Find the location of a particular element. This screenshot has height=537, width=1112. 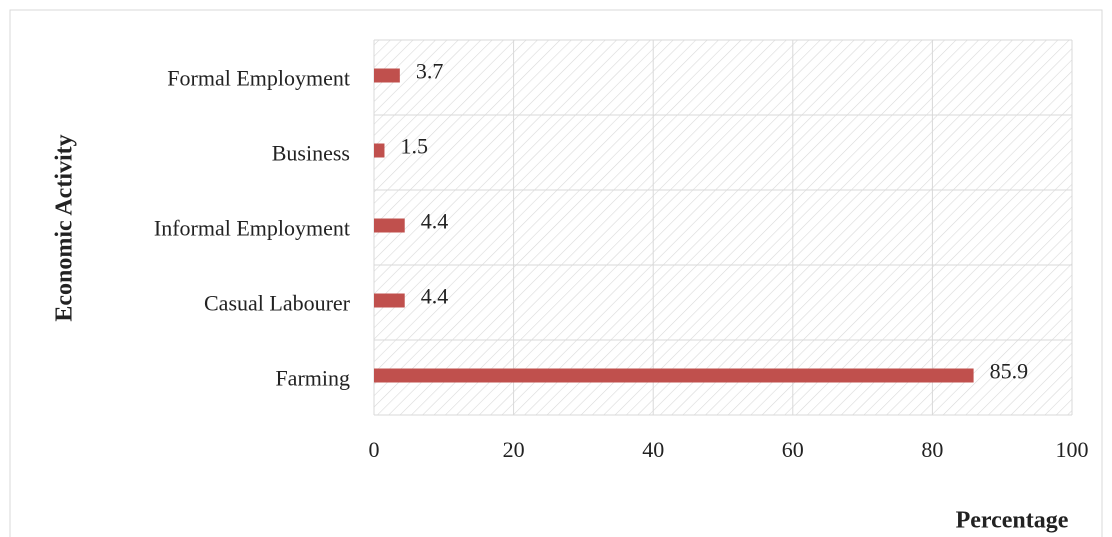

y-axis-title: Economic Activity is located at coordinates (65, 227).